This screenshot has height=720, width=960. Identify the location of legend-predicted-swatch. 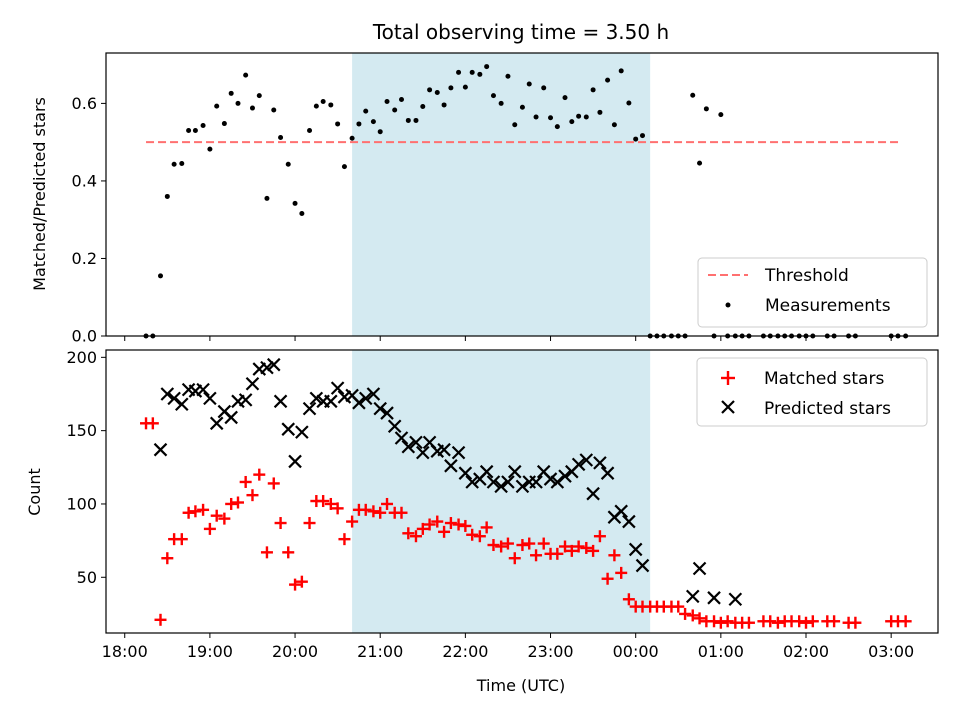
(728, 407).